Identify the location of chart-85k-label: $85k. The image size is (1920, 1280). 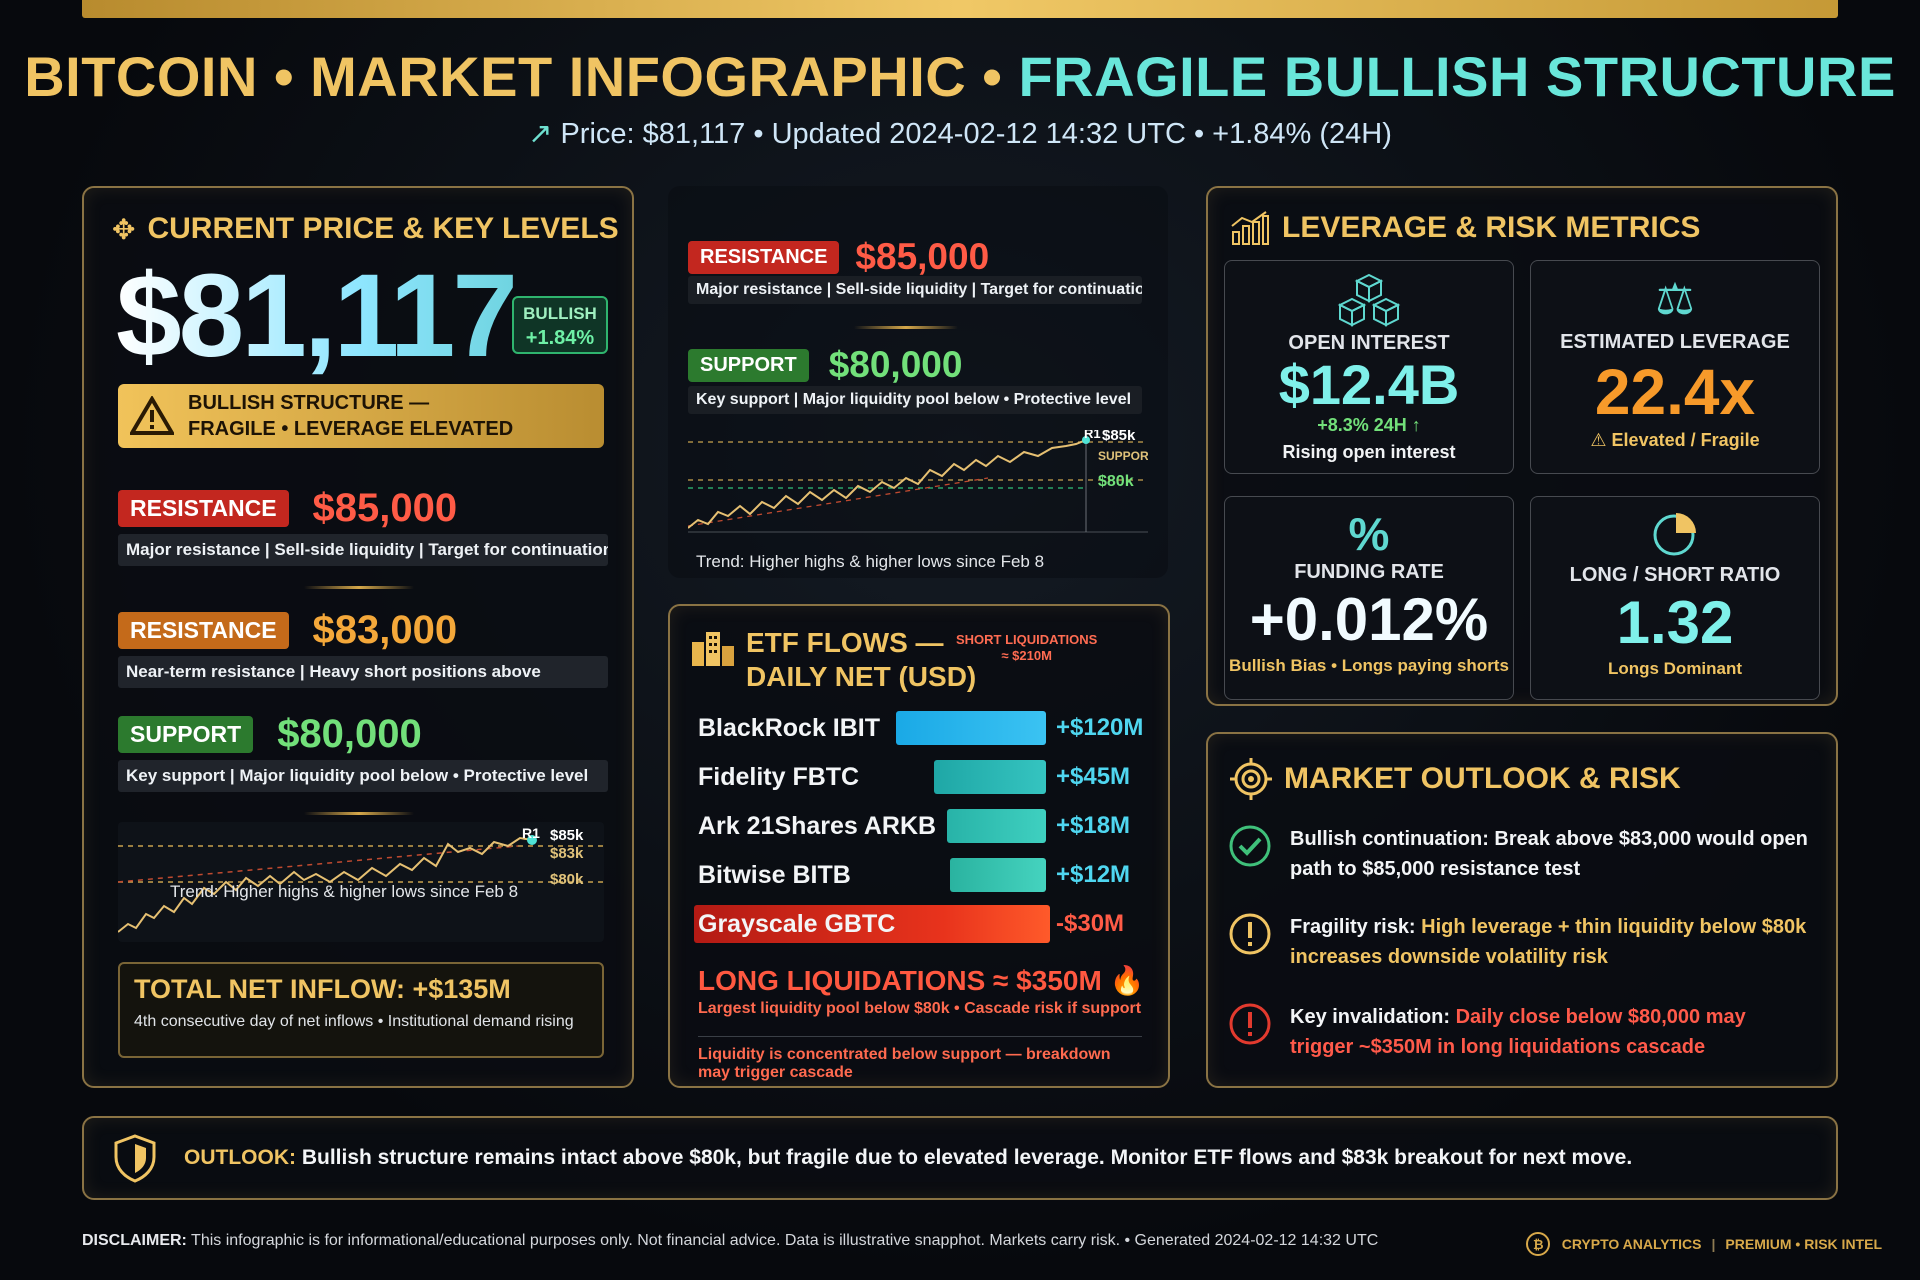
(567, 835).